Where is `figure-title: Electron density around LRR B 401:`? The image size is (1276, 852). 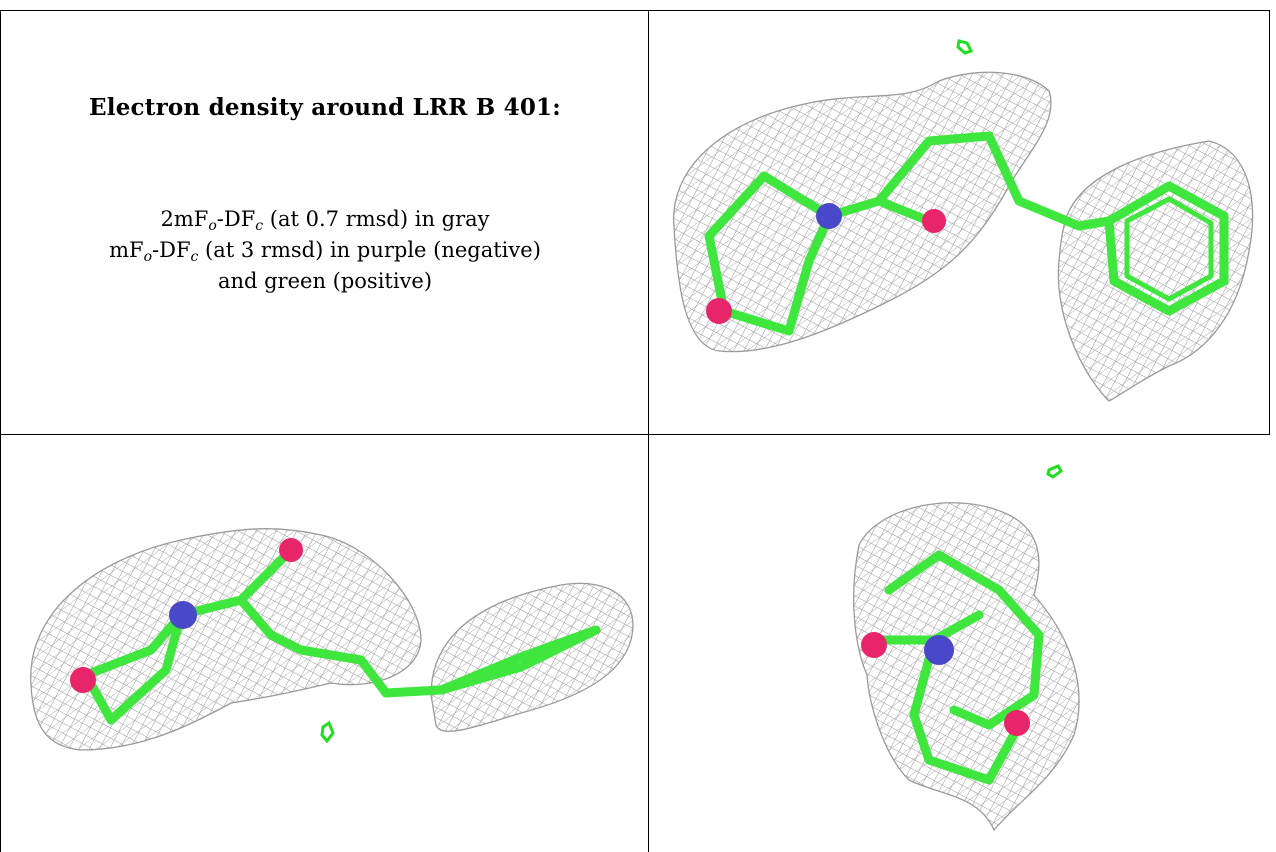 figure-title: Electron density around LRR B 401: is located at coordinates (325, 107).